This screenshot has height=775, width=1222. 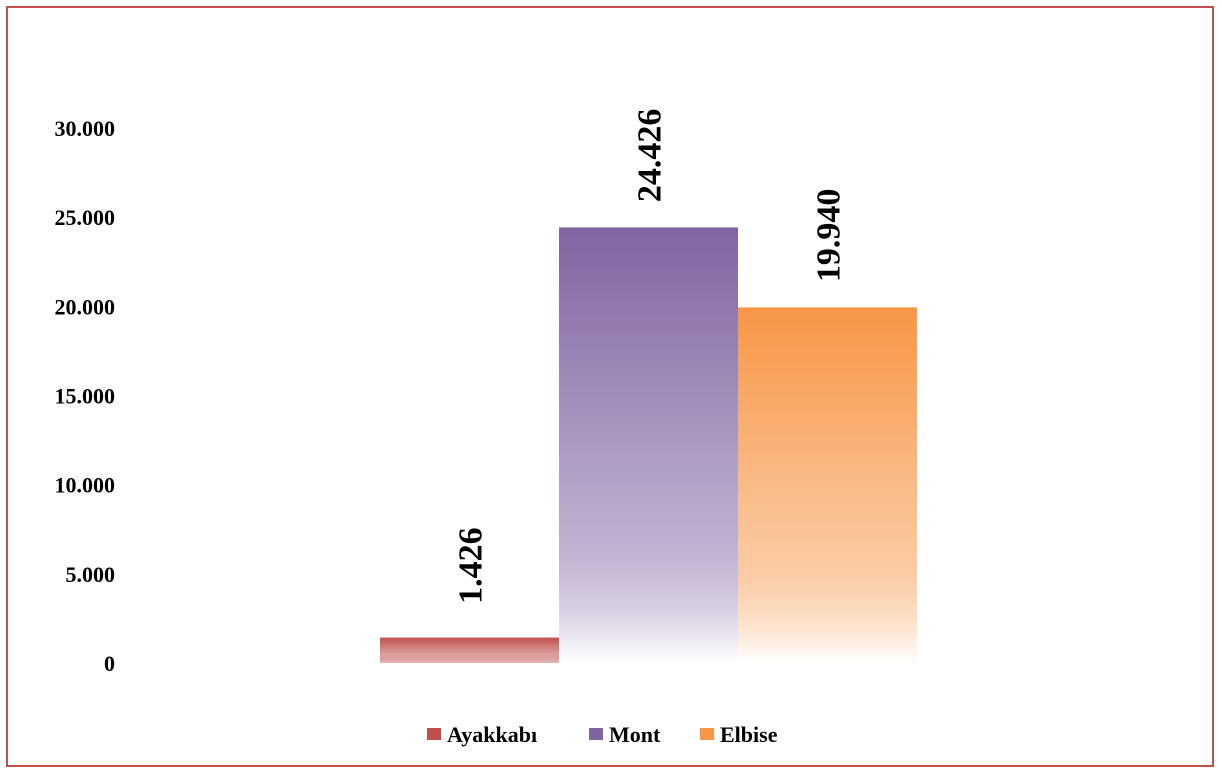 I want to click on data-label: 1.426, so click(x=471, y=565).